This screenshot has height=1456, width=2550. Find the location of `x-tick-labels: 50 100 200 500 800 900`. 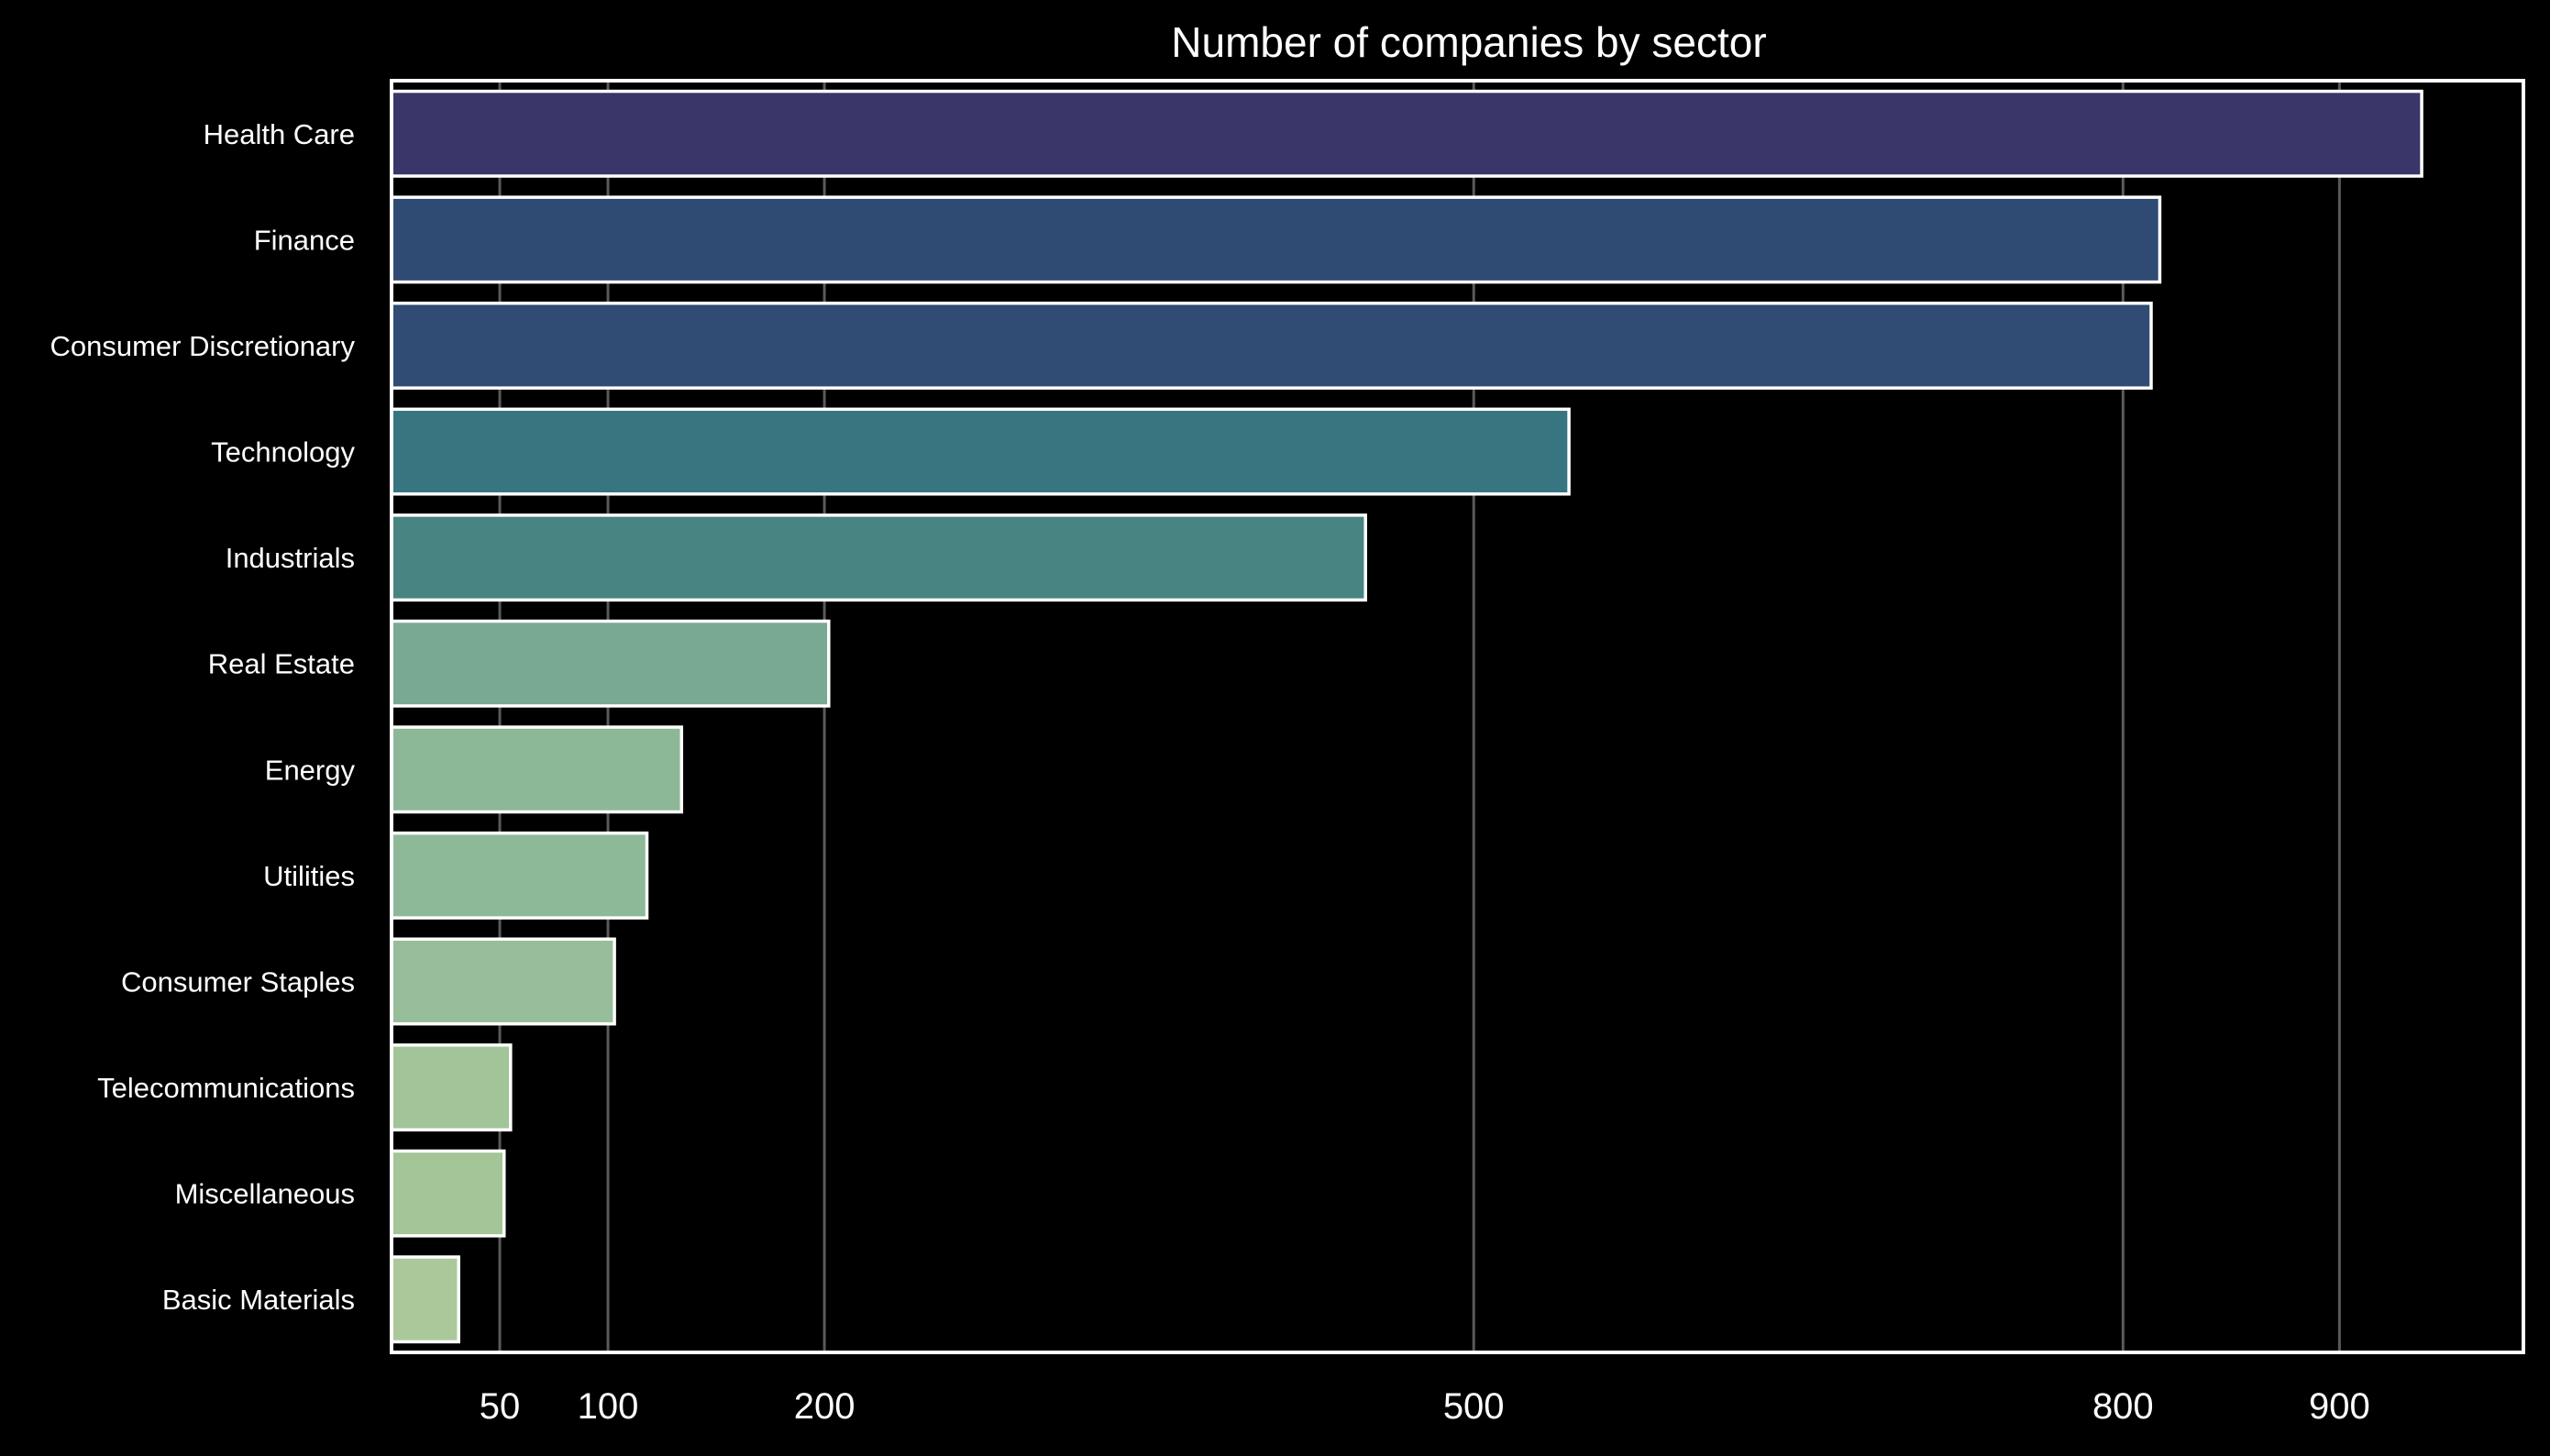

x-tick-labels: 50 100 200 500 800 900 is located at coordinates (1425, 1406).